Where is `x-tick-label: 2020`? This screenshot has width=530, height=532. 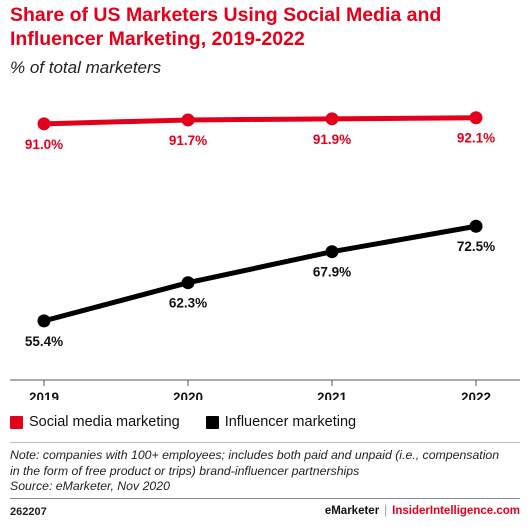 x-tick-label: 2020 is located at coordinates (188, 395).